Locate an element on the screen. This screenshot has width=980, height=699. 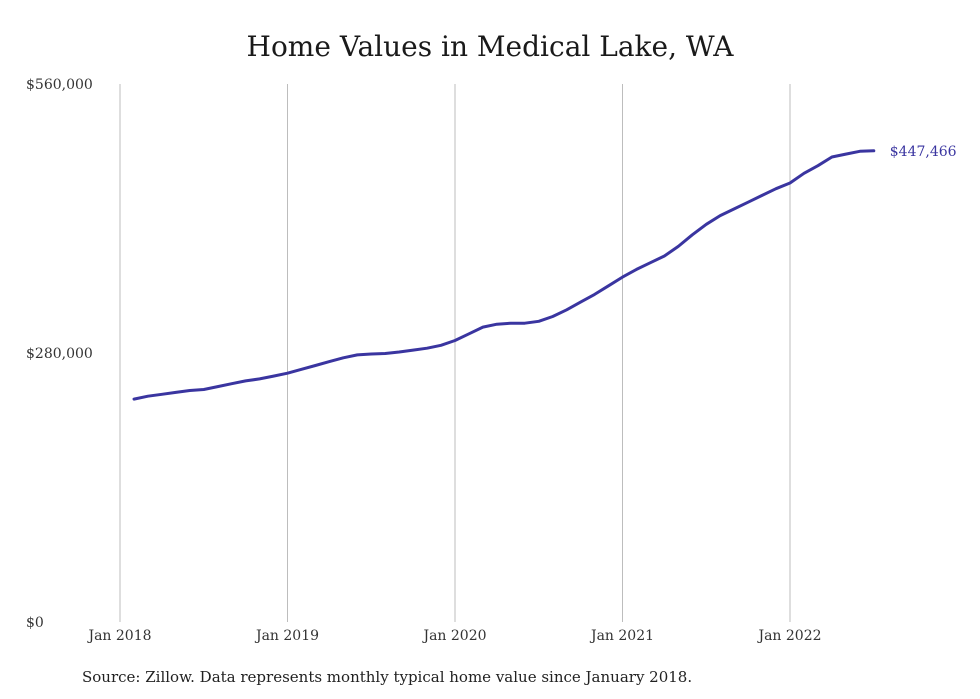
x-tick-label: Jan 2019 is located at coordinates (286, 636).